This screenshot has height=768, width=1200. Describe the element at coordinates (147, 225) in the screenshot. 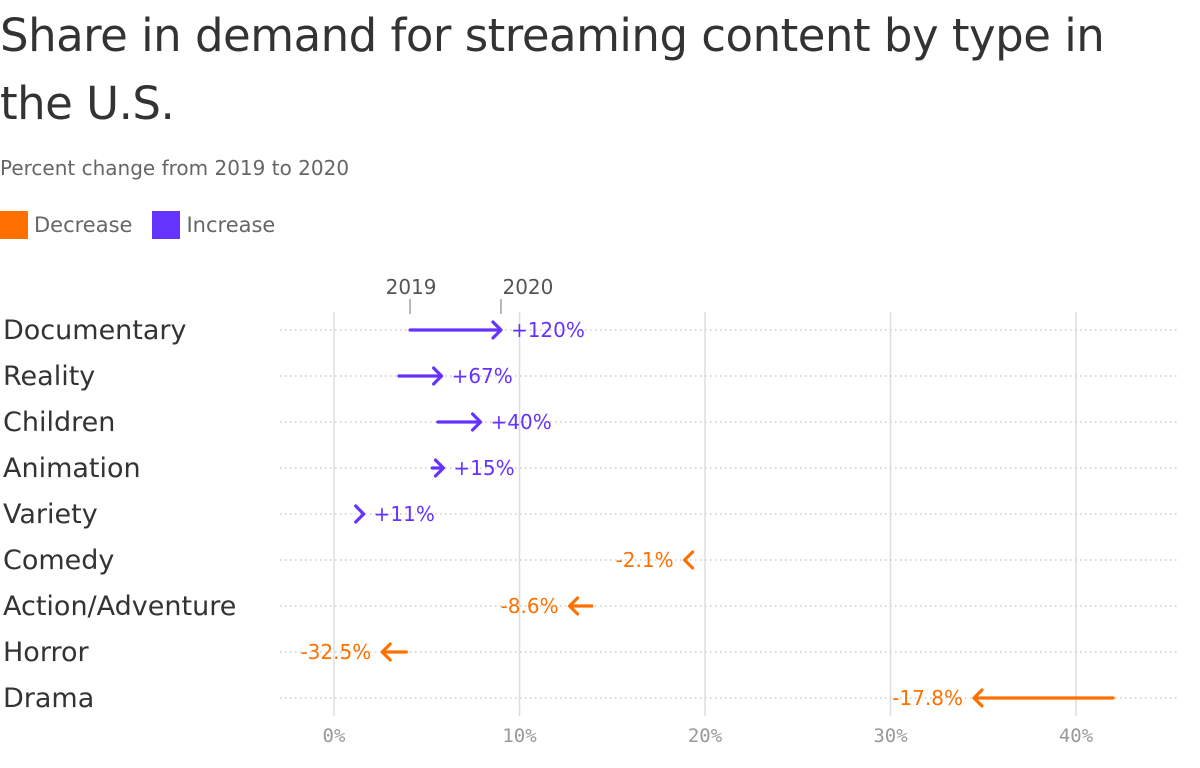

I see `legend: Decrease Increase` at that location.